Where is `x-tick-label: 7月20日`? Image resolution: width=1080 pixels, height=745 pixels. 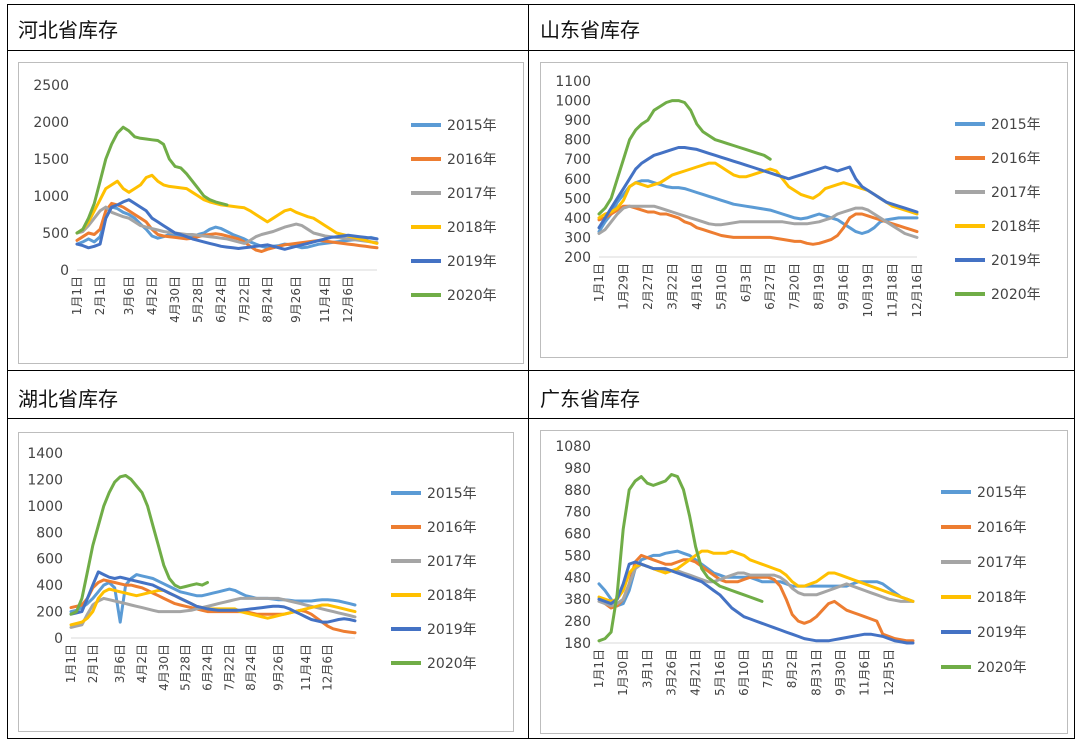 x-tick-label: 7月20日 is located at coordinates (795, 286).